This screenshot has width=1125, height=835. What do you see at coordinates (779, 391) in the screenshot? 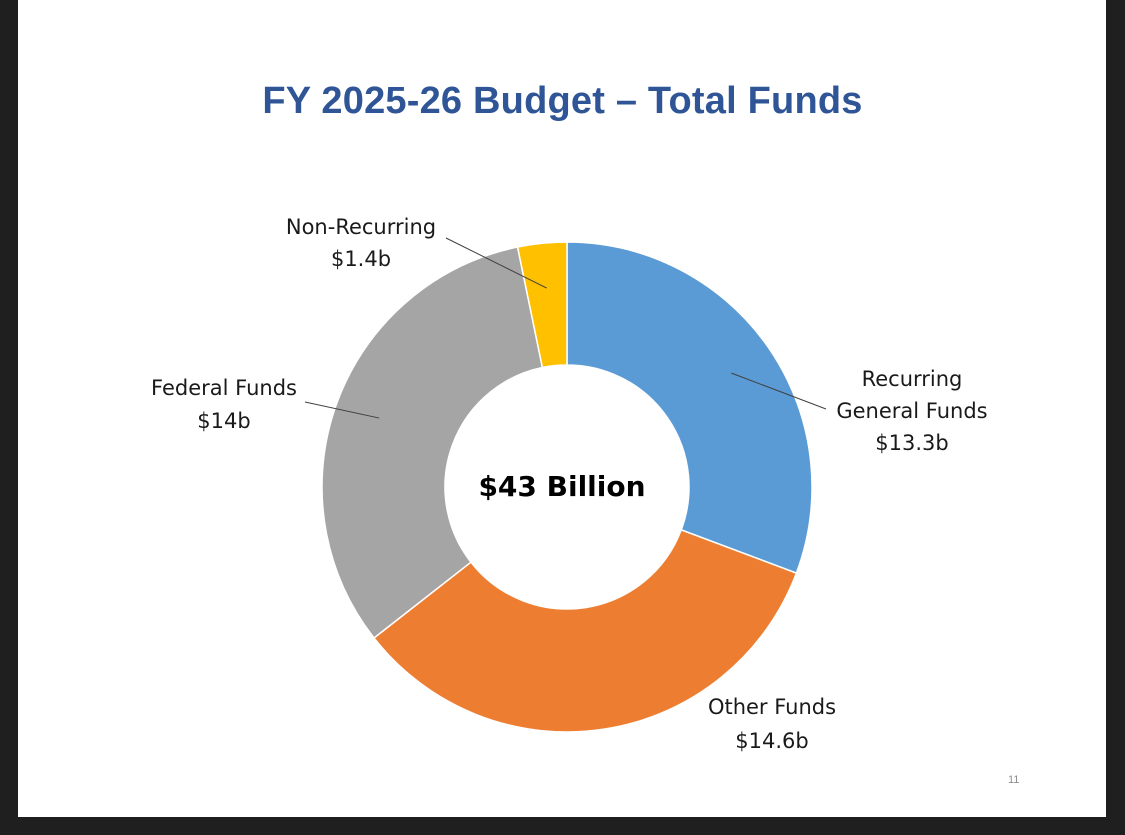
I see `leader-line-recurring-general-funds` at bounding box center [779, 391].